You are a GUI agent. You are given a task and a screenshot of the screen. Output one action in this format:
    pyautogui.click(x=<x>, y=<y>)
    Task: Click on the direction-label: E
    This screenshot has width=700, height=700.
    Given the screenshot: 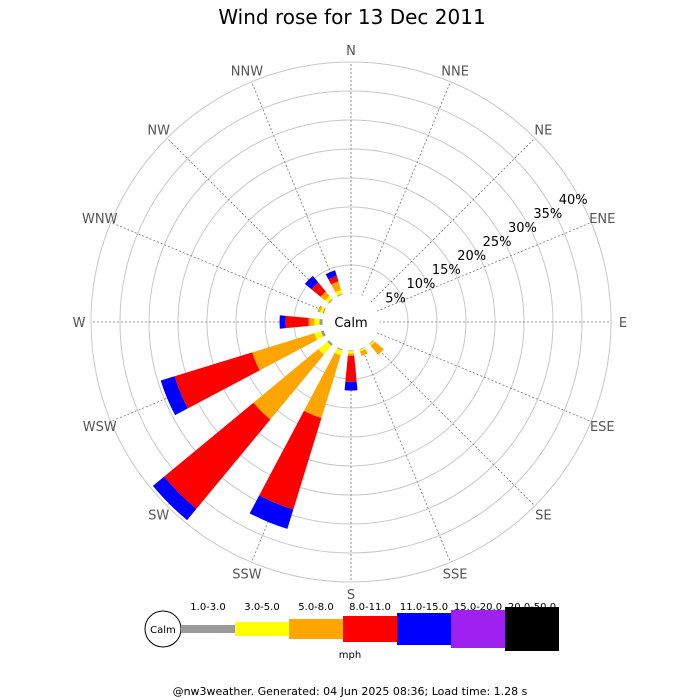 What is the action you would take?
    pyautogui.click(x=623, y=323)
    